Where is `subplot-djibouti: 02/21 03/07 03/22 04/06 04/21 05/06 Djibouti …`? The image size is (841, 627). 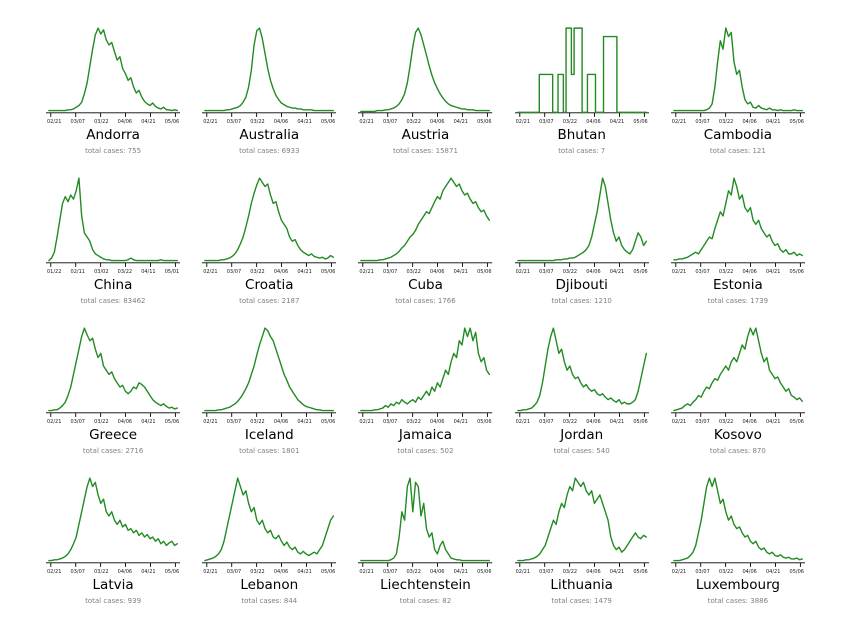 subplot-djibouti: 02/21 03/07 03/22 04/06 04/21 05/06 Djibouti … is located at coordinates (582, 240).